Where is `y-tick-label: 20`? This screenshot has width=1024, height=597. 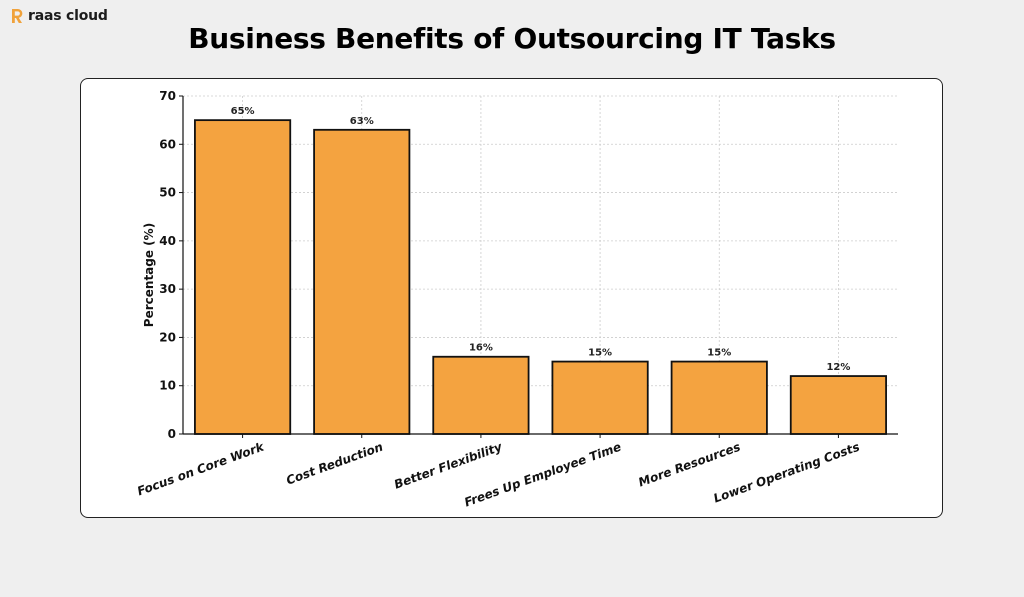
y-tick-label: 20 is located at coordinates (167, 337).